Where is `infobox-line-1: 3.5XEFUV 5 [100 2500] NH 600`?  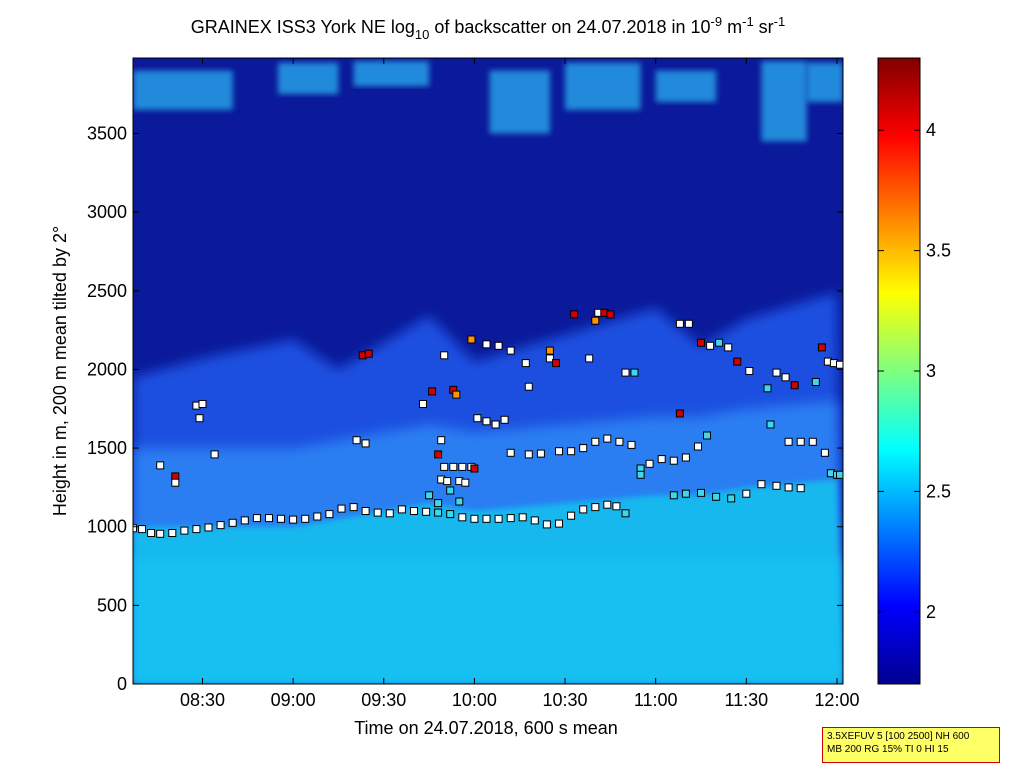 infobox-line-1: 3.5XEFUV 5 [100 2500] NH 600 is located at coordinates (898, 736).